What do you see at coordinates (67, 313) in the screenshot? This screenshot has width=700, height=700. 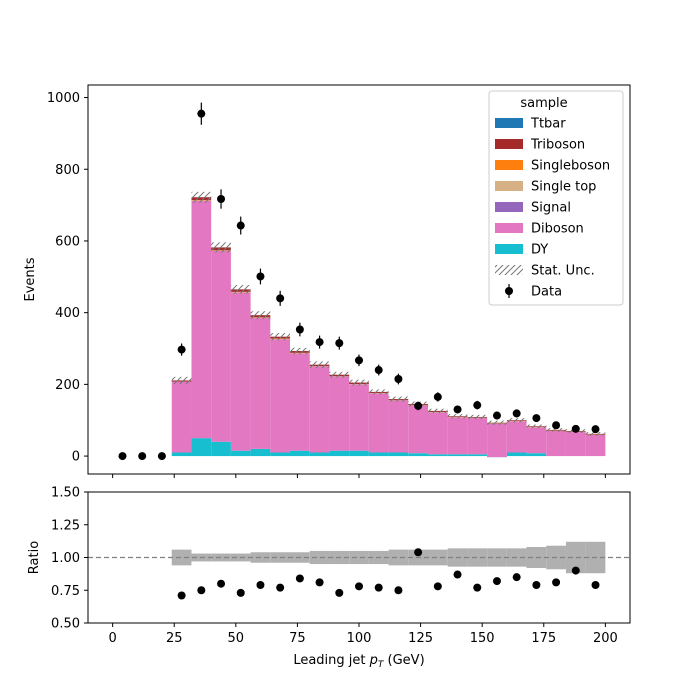 I see `y-tick-label: 400` at bounding box center [67, 313].